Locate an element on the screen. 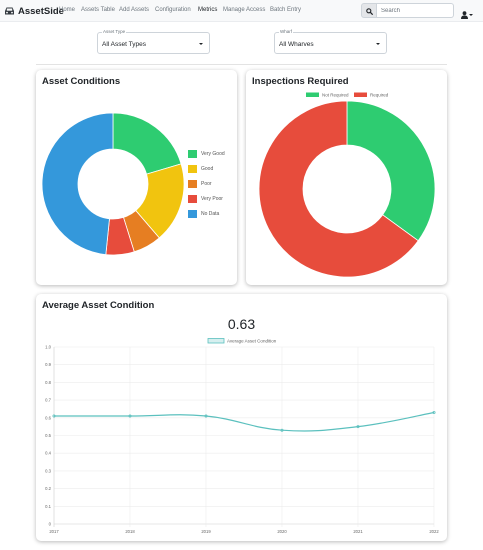  brand-logo-icon is located at coordinates (9, 11).